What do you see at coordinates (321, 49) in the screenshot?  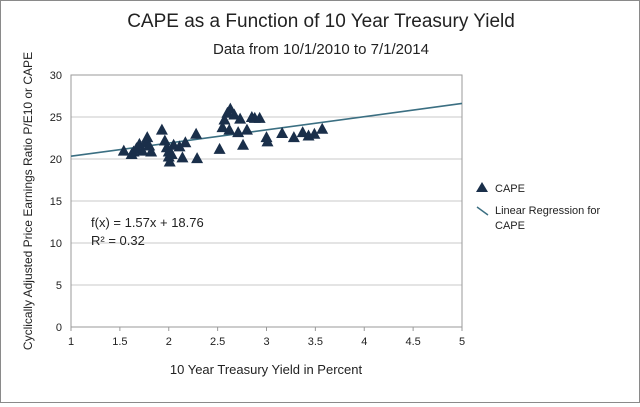 I see `chart-subtitle: Data from 10/1/2010 to 7/1/2014` at bounding box center [321, 49].